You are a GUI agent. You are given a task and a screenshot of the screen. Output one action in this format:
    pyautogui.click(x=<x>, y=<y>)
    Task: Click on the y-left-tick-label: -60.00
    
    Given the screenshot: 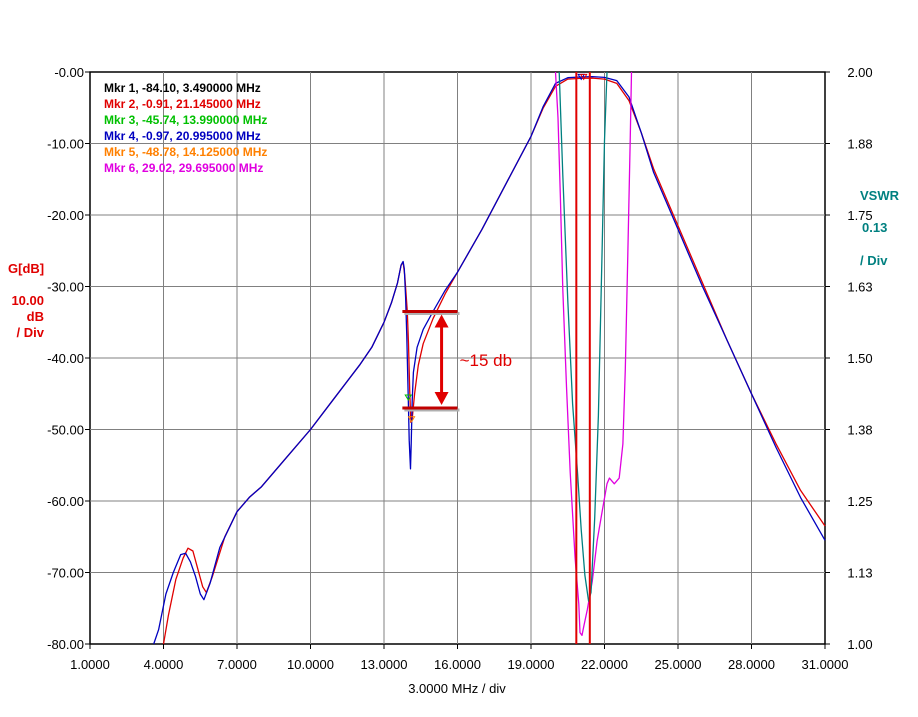 What is the action you would take?
    pyautogui.click(x=65, y=501)
    